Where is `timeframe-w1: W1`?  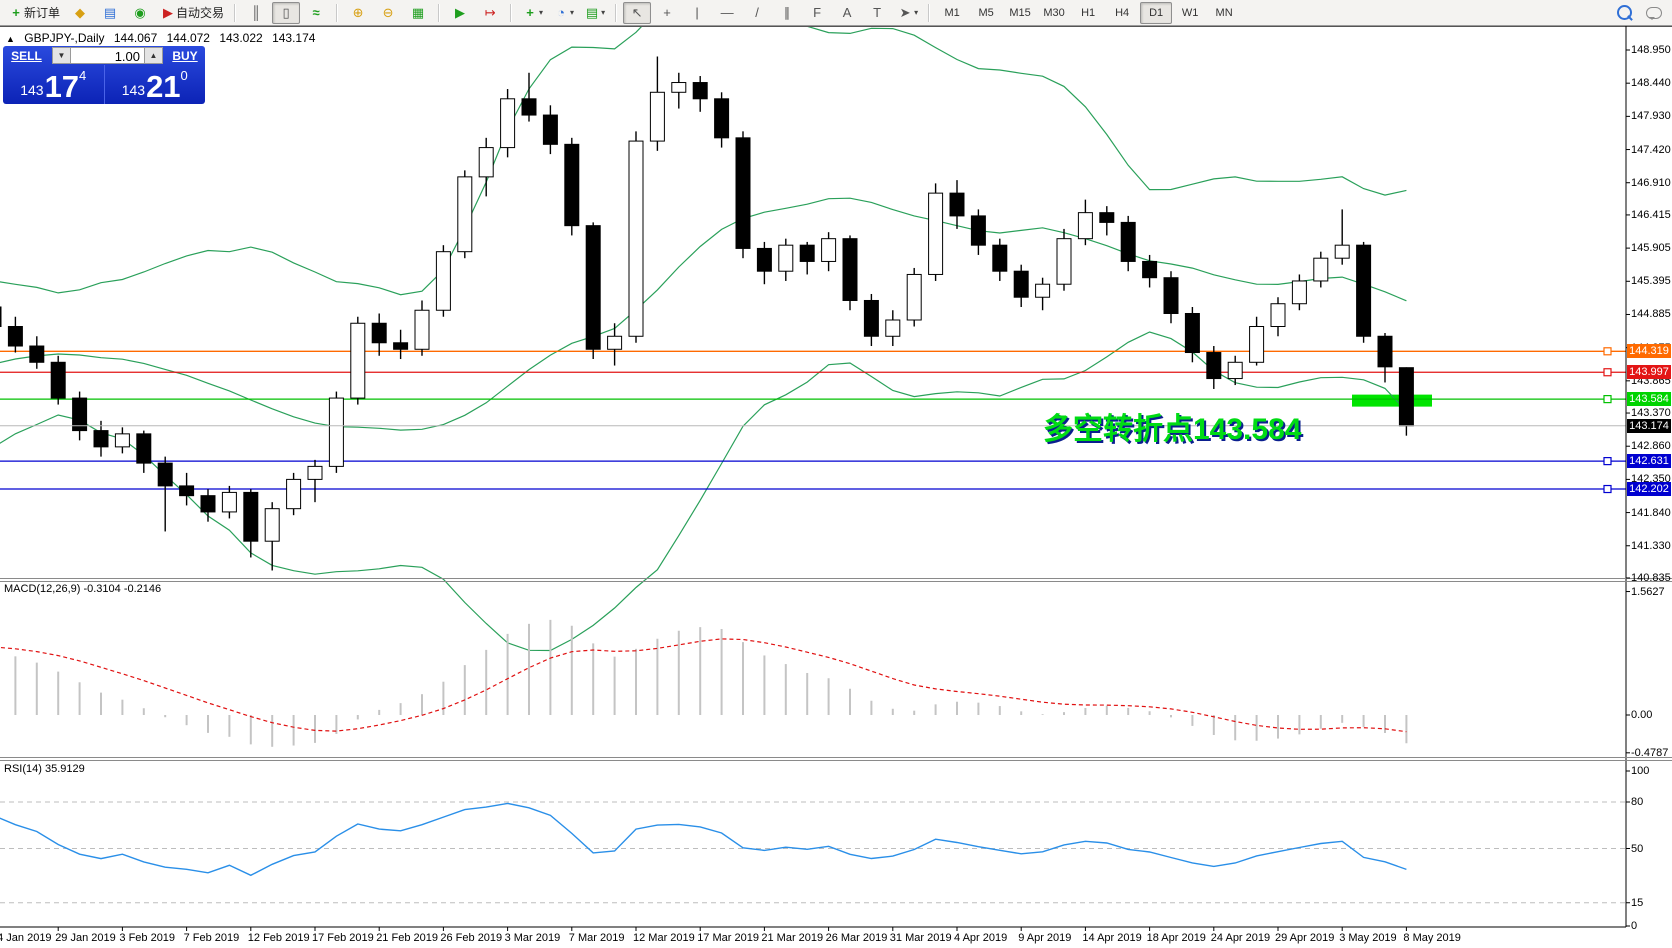
timeframe-w1: W1 is located at coordinates (1190, 12).